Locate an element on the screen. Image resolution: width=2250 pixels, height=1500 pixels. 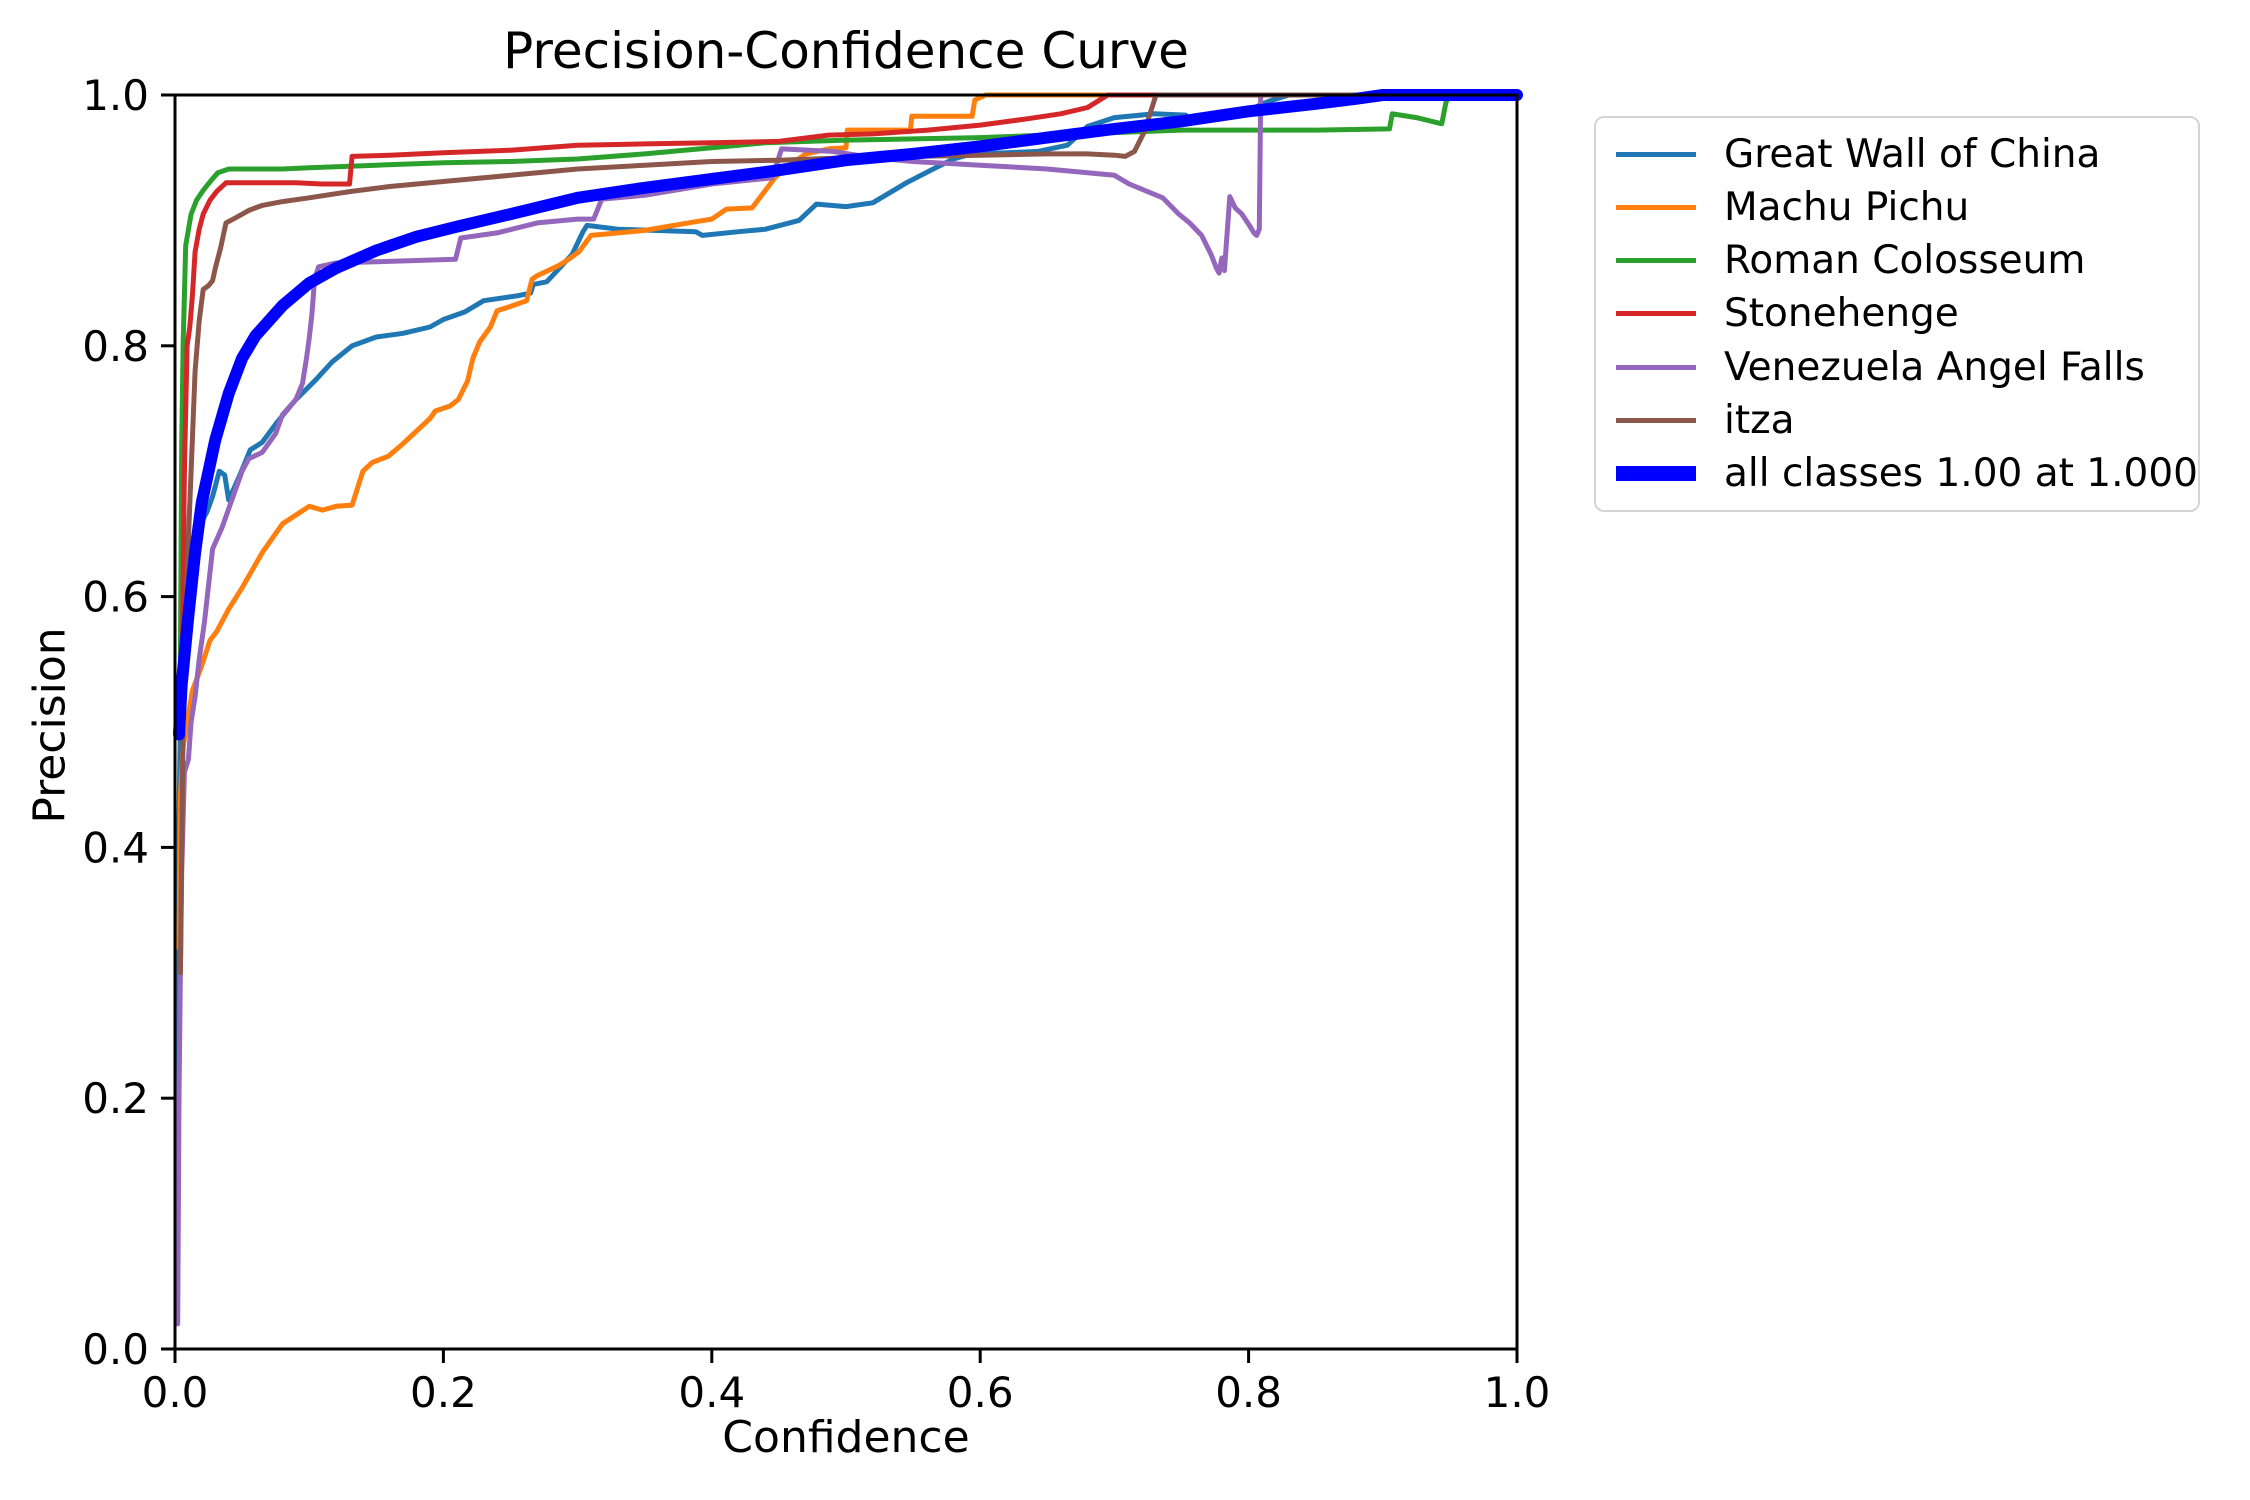
legend-item-all-classes-1-00-at-1-000: all classes 1.00 at 1.000 is located at coordinates (1897, 473).